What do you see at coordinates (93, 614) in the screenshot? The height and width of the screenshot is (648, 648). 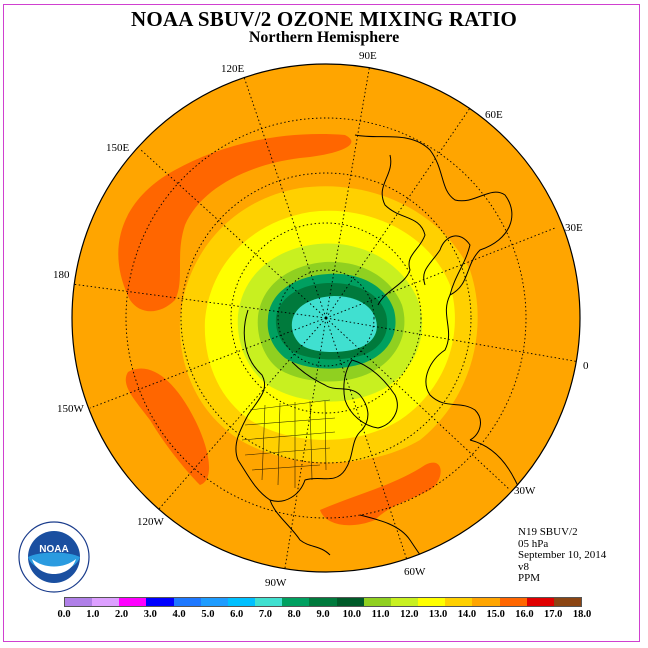 I see `colorbar-tick-label: 1.0` at bounding box center [93, 614].